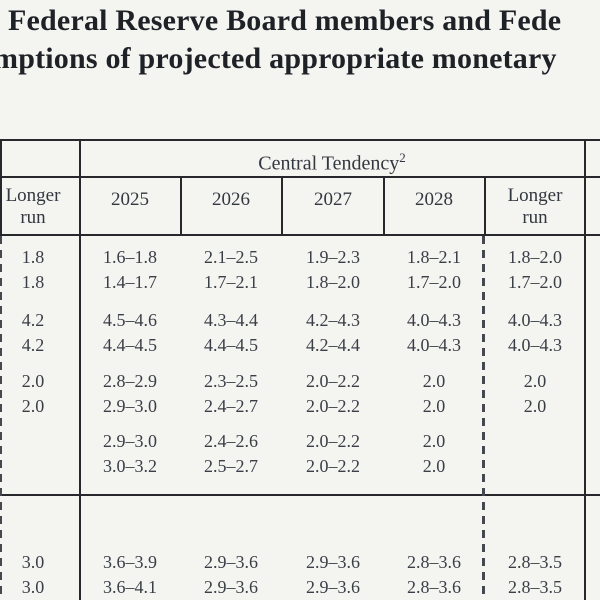 The image size is (600, 600). Describe the element at coordinates (300, 495) in the screenshot. I see `table-section-rule` at that location.